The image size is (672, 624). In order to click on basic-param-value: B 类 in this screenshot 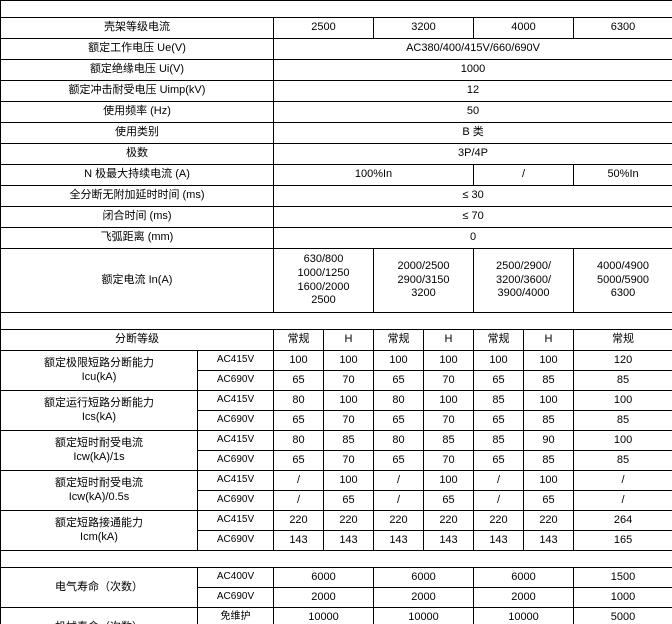, I will do `click(472, 133)`.